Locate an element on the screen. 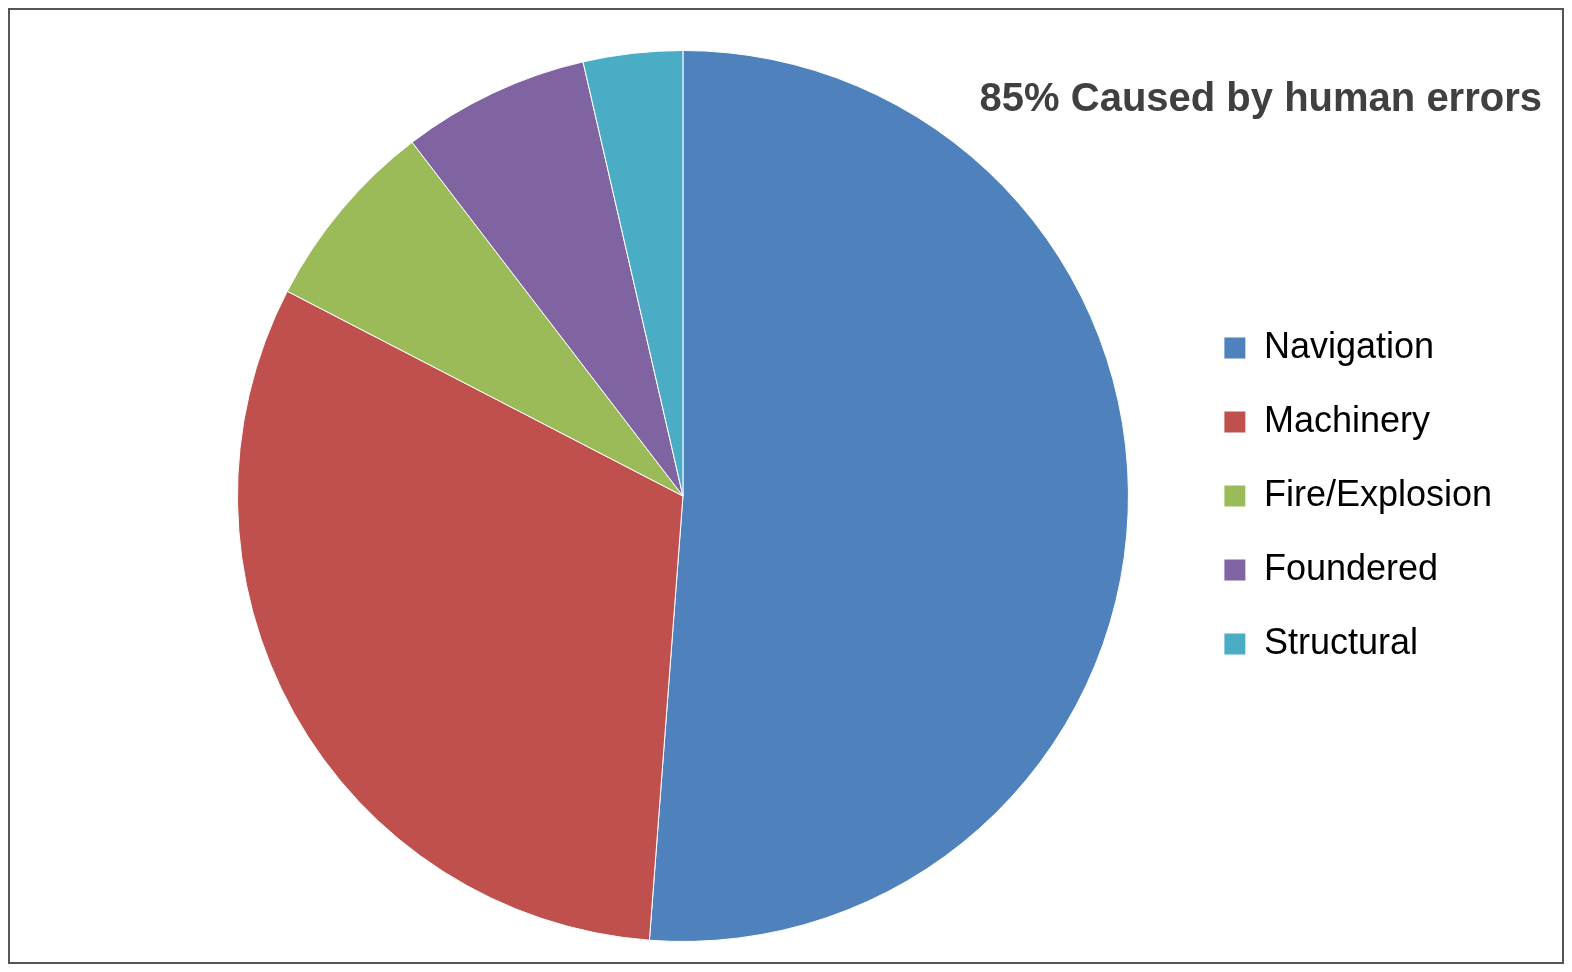 This screenshot has height=972, width=1572. legend-label: Structural is located at coordinates (1340, 641).